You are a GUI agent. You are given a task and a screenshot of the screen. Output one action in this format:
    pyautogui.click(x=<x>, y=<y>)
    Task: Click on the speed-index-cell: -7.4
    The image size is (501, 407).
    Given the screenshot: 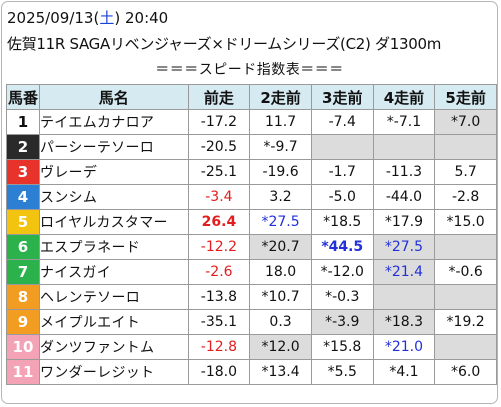 What is the action you would take?
    pyautogui.click(x=342, y=122)
    